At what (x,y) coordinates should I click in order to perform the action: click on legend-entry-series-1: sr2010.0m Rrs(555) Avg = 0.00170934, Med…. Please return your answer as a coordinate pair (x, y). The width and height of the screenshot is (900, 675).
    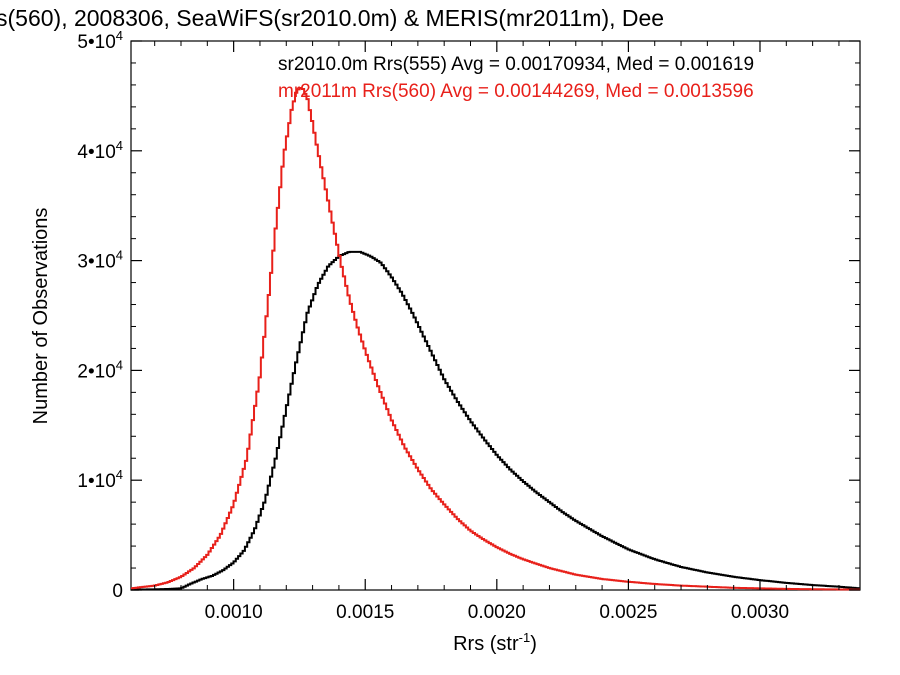
    Looking at the image, I should click on (516, 64).